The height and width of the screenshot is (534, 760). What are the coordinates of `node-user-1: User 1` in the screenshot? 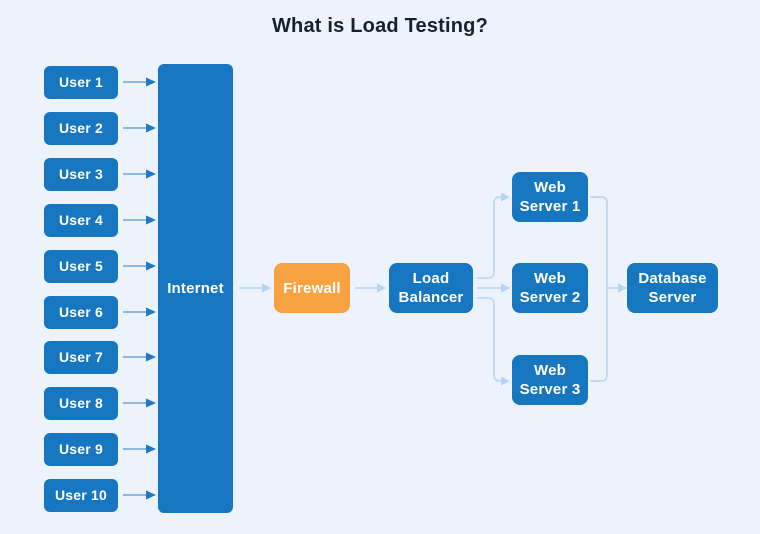 It's located at (81, 82).